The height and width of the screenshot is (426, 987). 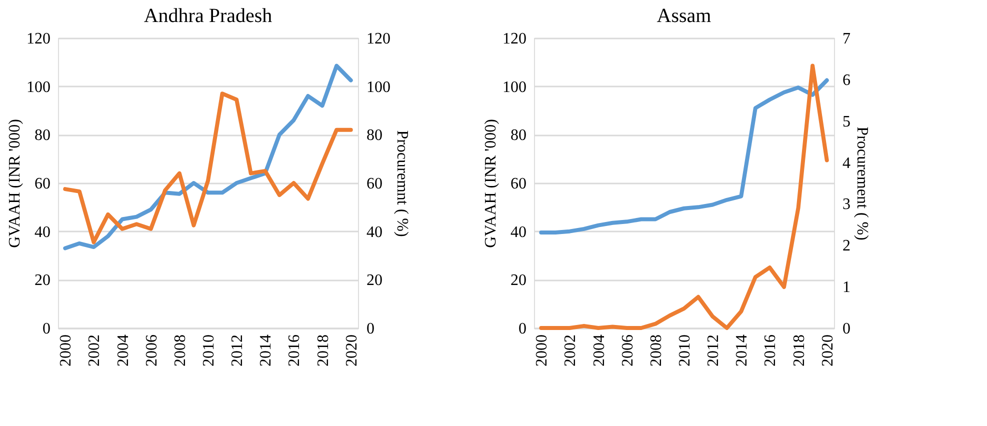 I want to click on y2-tick-label: 40, so click(x=374, y=232).